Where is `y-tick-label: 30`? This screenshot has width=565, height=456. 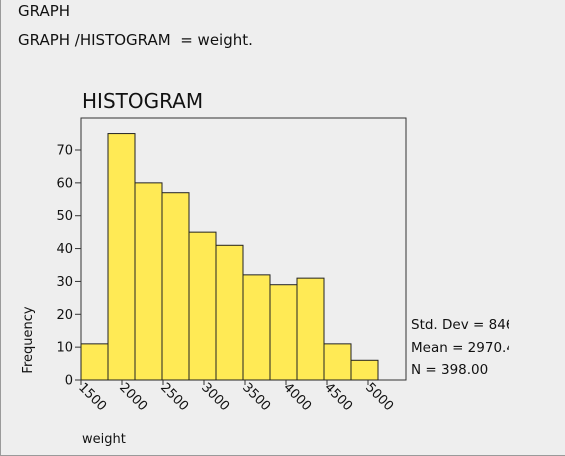 y-tick-label: 30 is located at coordinates (64, 282).